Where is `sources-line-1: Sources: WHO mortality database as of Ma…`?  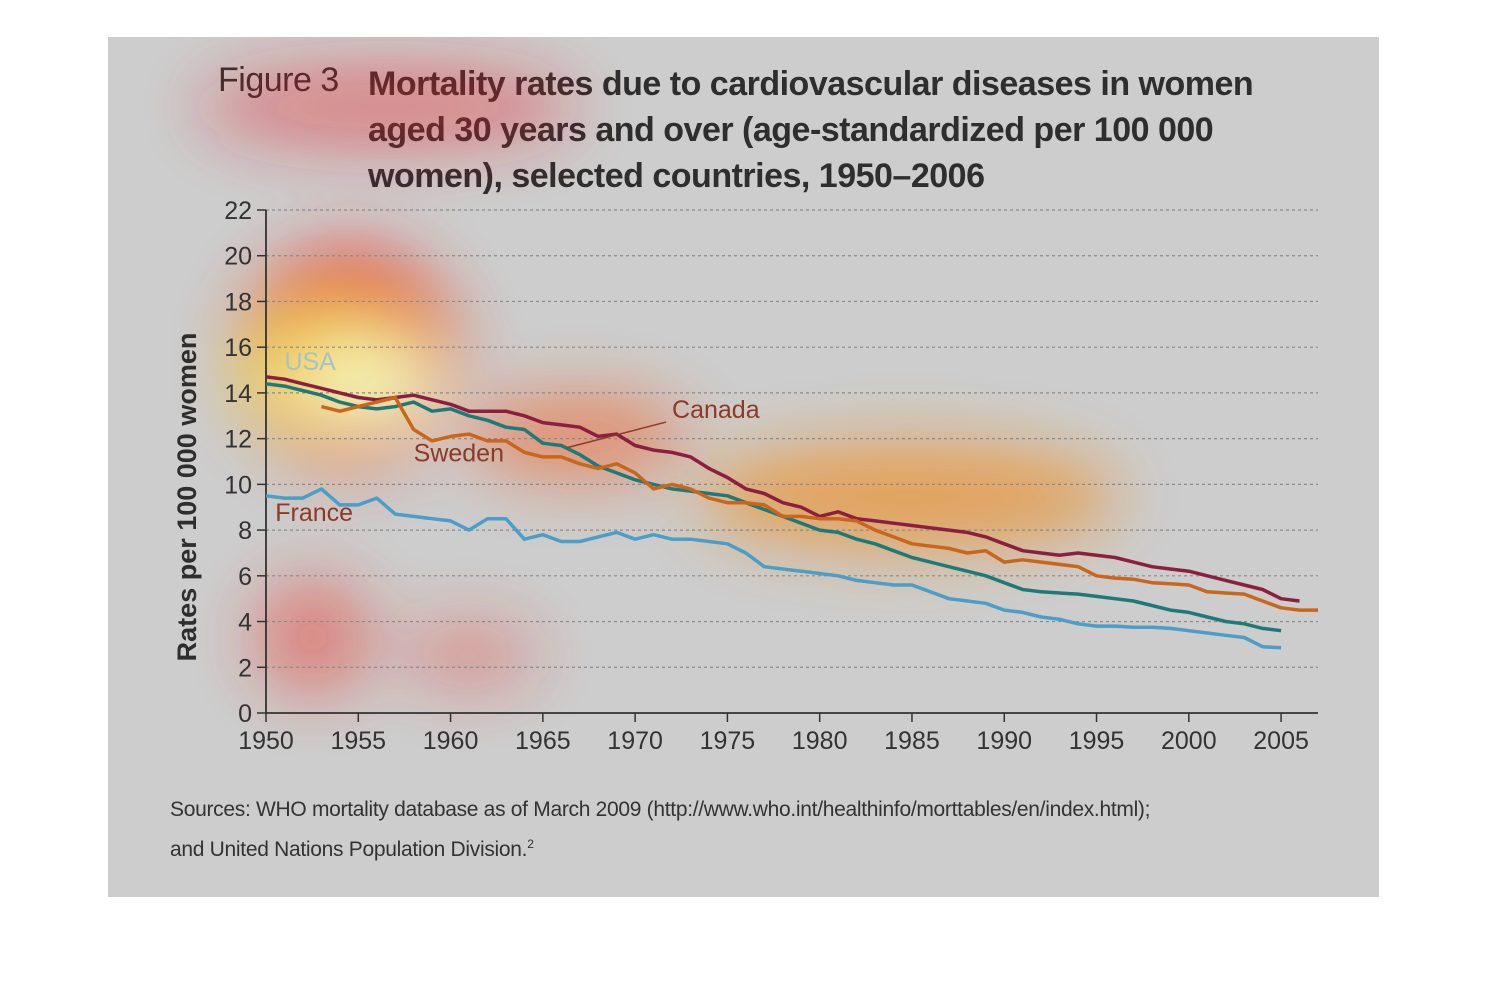 sources-line-1: Sources: WHO mortality database as of Ma… is located at coordinates (660, 809).